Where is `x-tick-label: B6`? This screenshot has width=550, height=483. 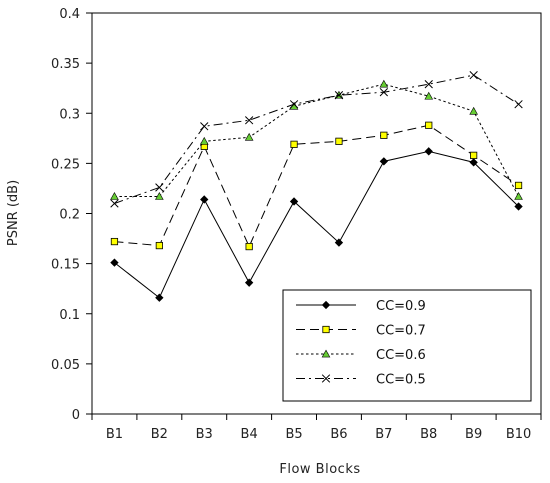
x-tick-label: B6 is located at coordinates (338, 434).